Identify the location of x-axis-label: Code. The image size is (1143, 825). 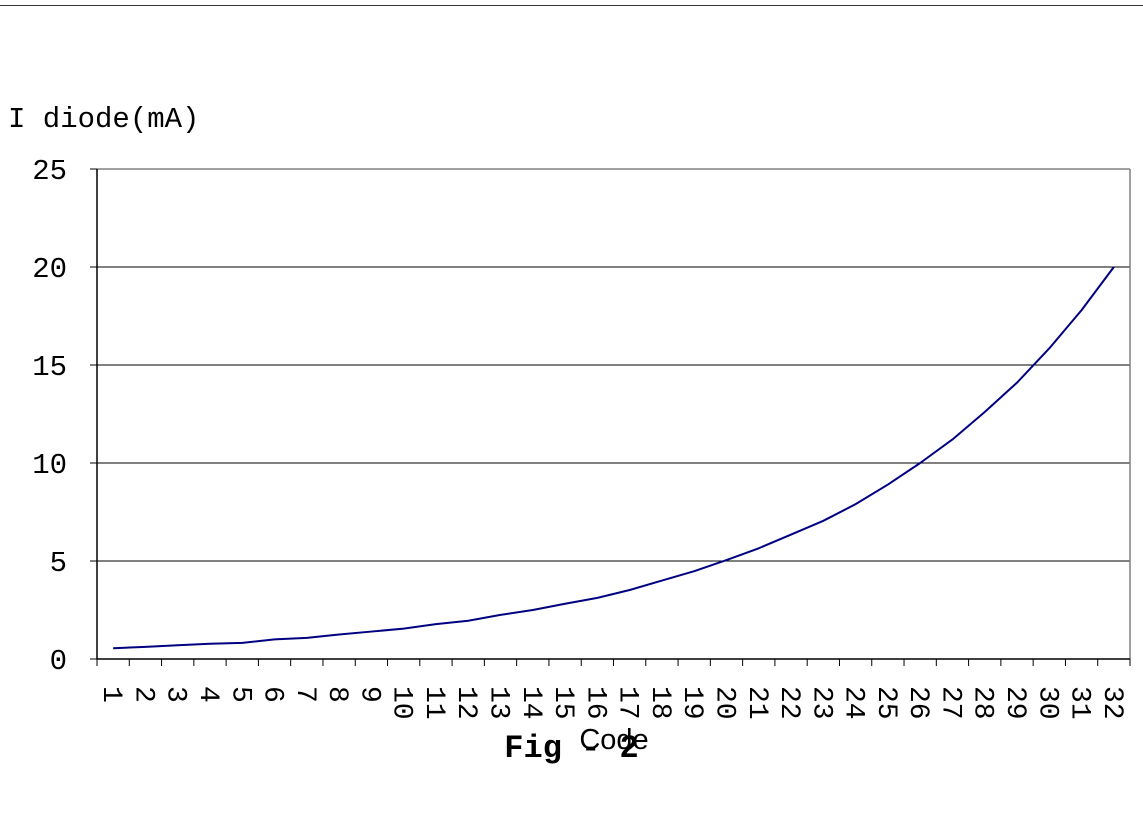
(613, 740).